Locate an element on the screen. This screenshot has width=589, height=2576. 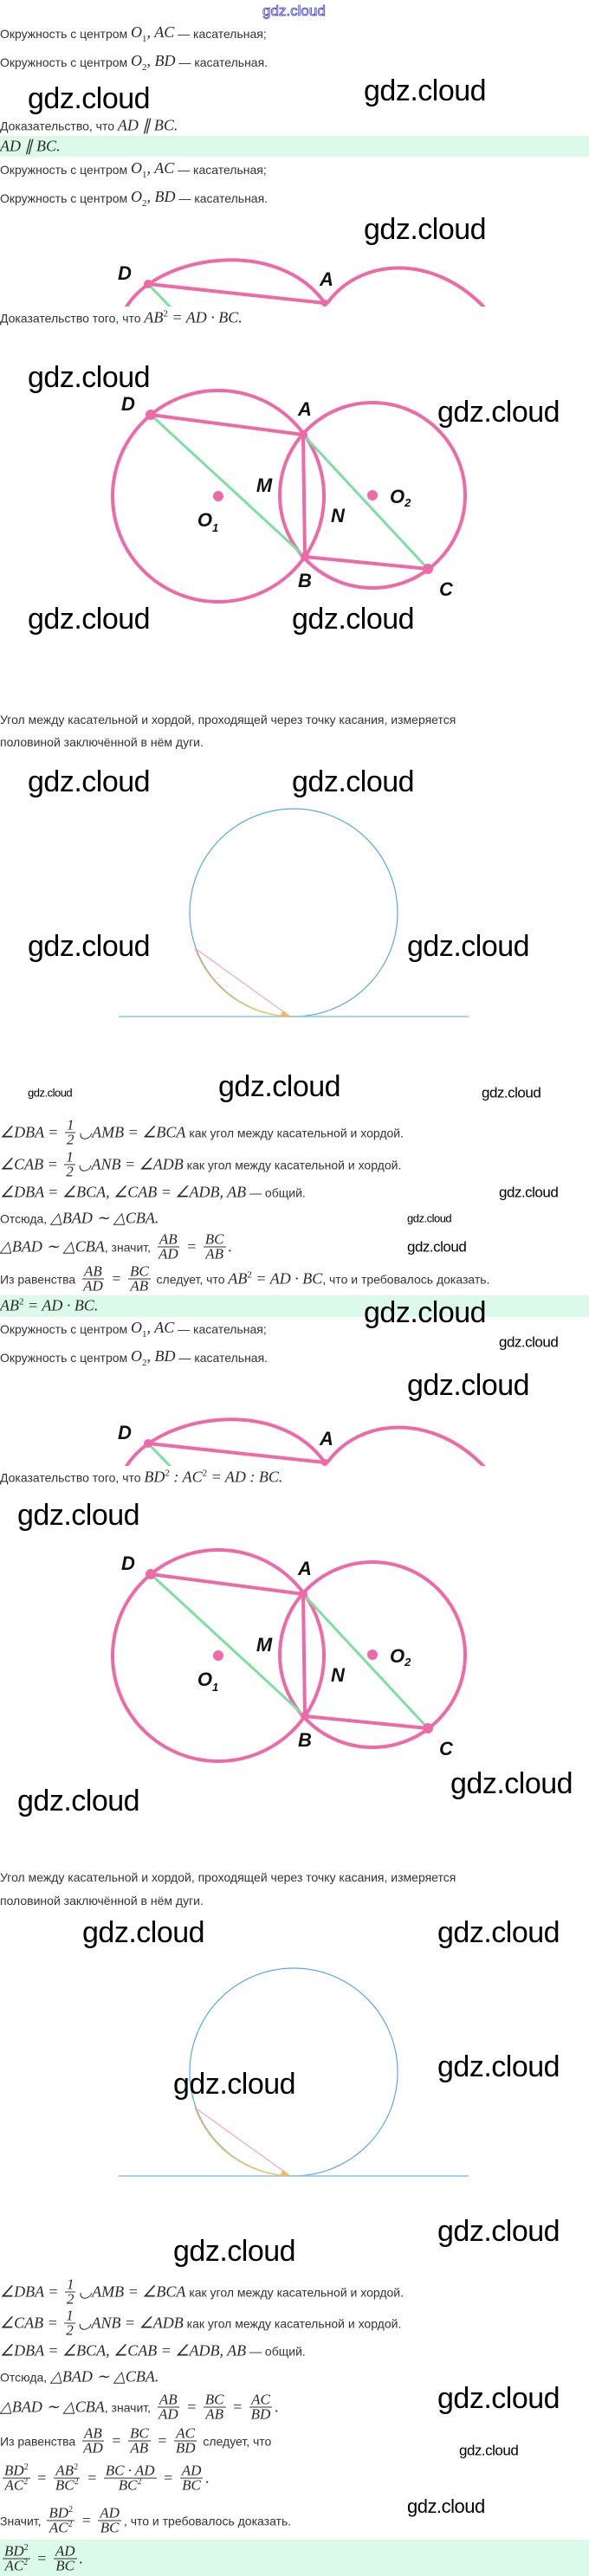
tangent-chord-figure is located at coordinates (294, 2072).